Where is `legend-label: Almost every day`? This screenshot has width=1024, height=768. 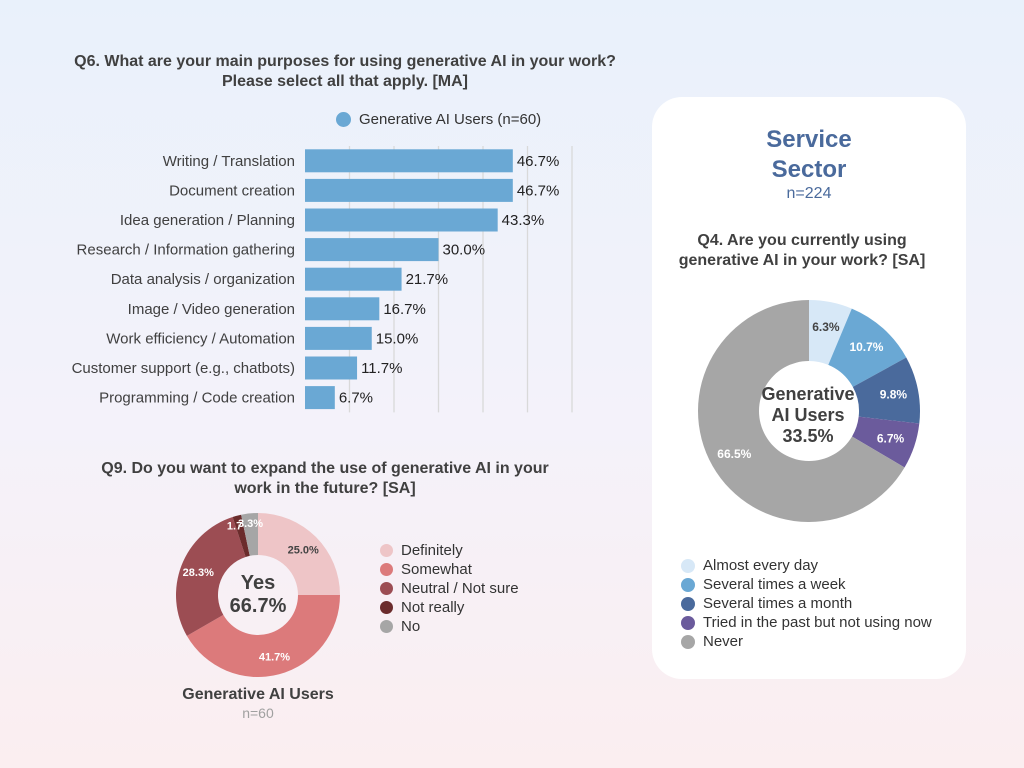 legend-label: Almost every day is located at coordinates (761, 565).